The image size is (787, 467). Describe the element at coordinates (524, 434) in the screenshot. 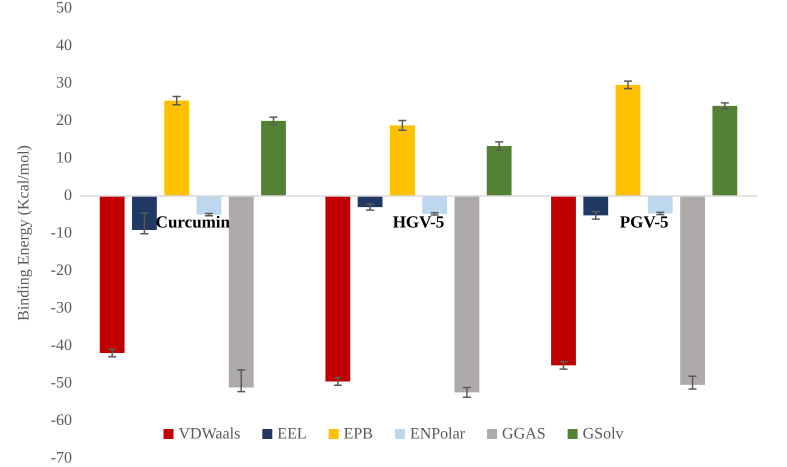

I see `legend-label: GGAS` at that location.